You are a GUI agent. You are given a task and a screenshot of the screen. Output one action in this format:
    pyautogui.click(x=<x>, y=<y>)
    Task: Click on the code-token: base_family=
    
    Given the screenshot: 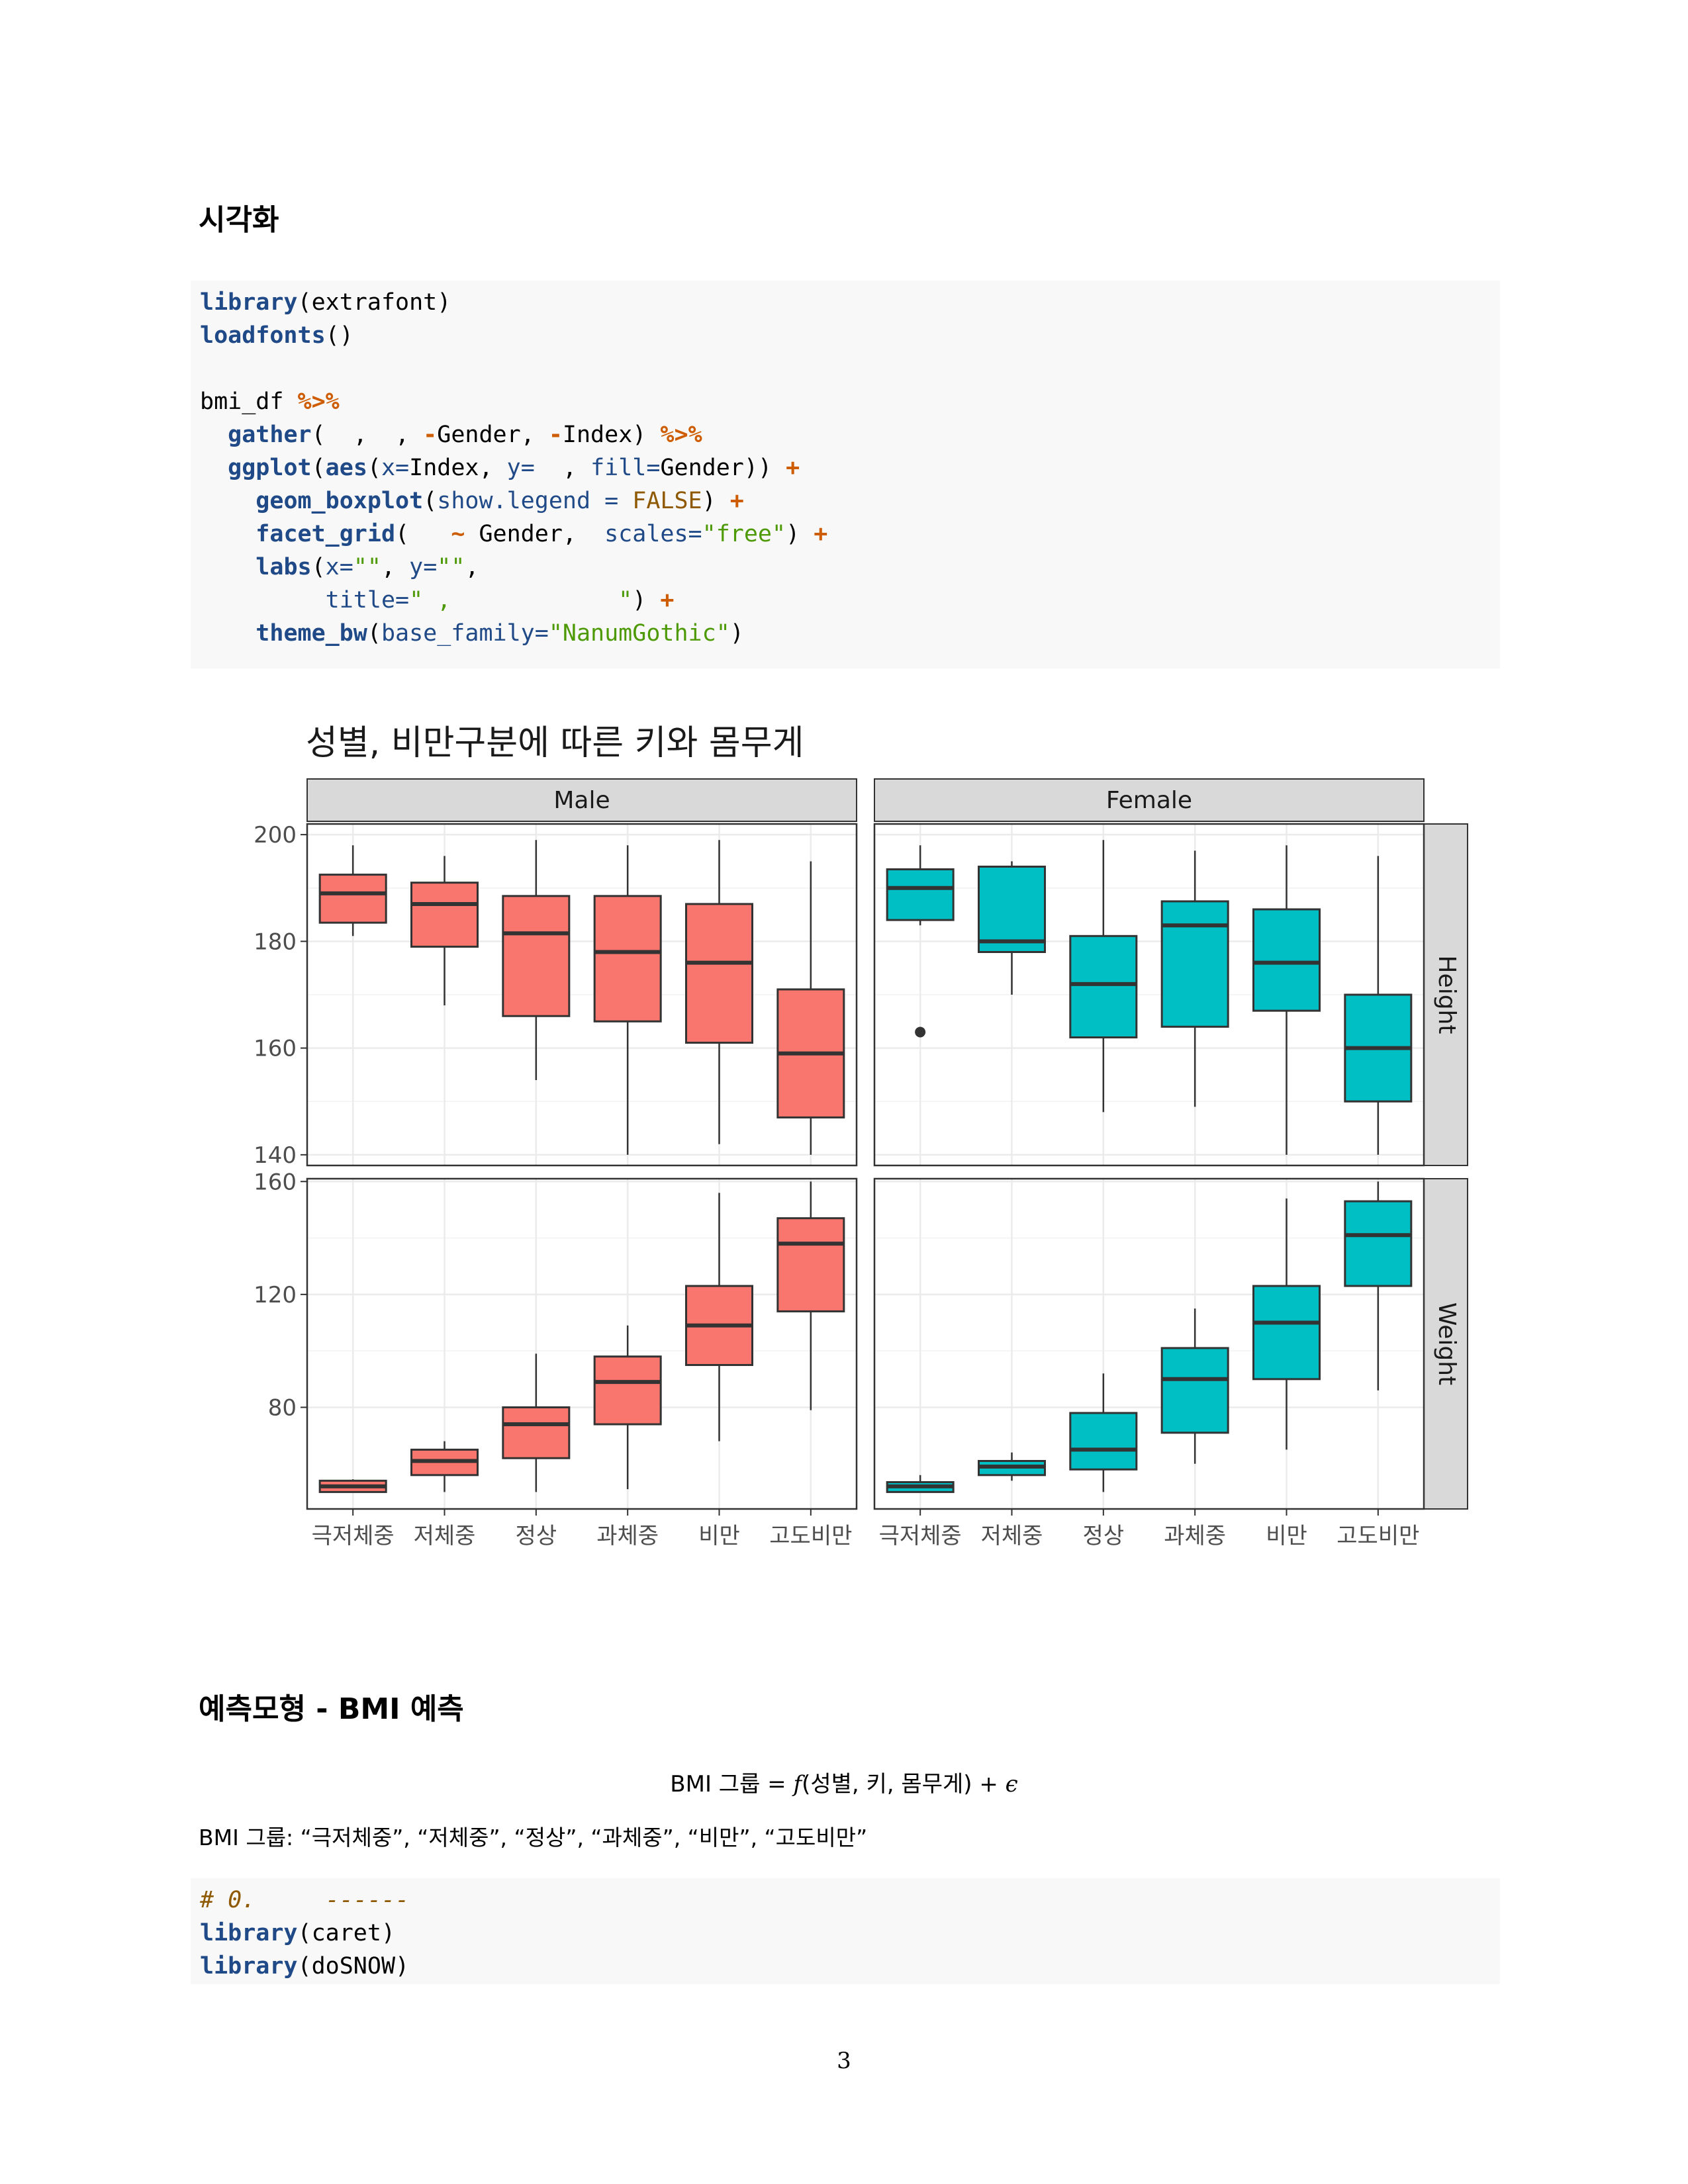 What is the action you would take?
    pyautogui.click(x=465, y=633)
    